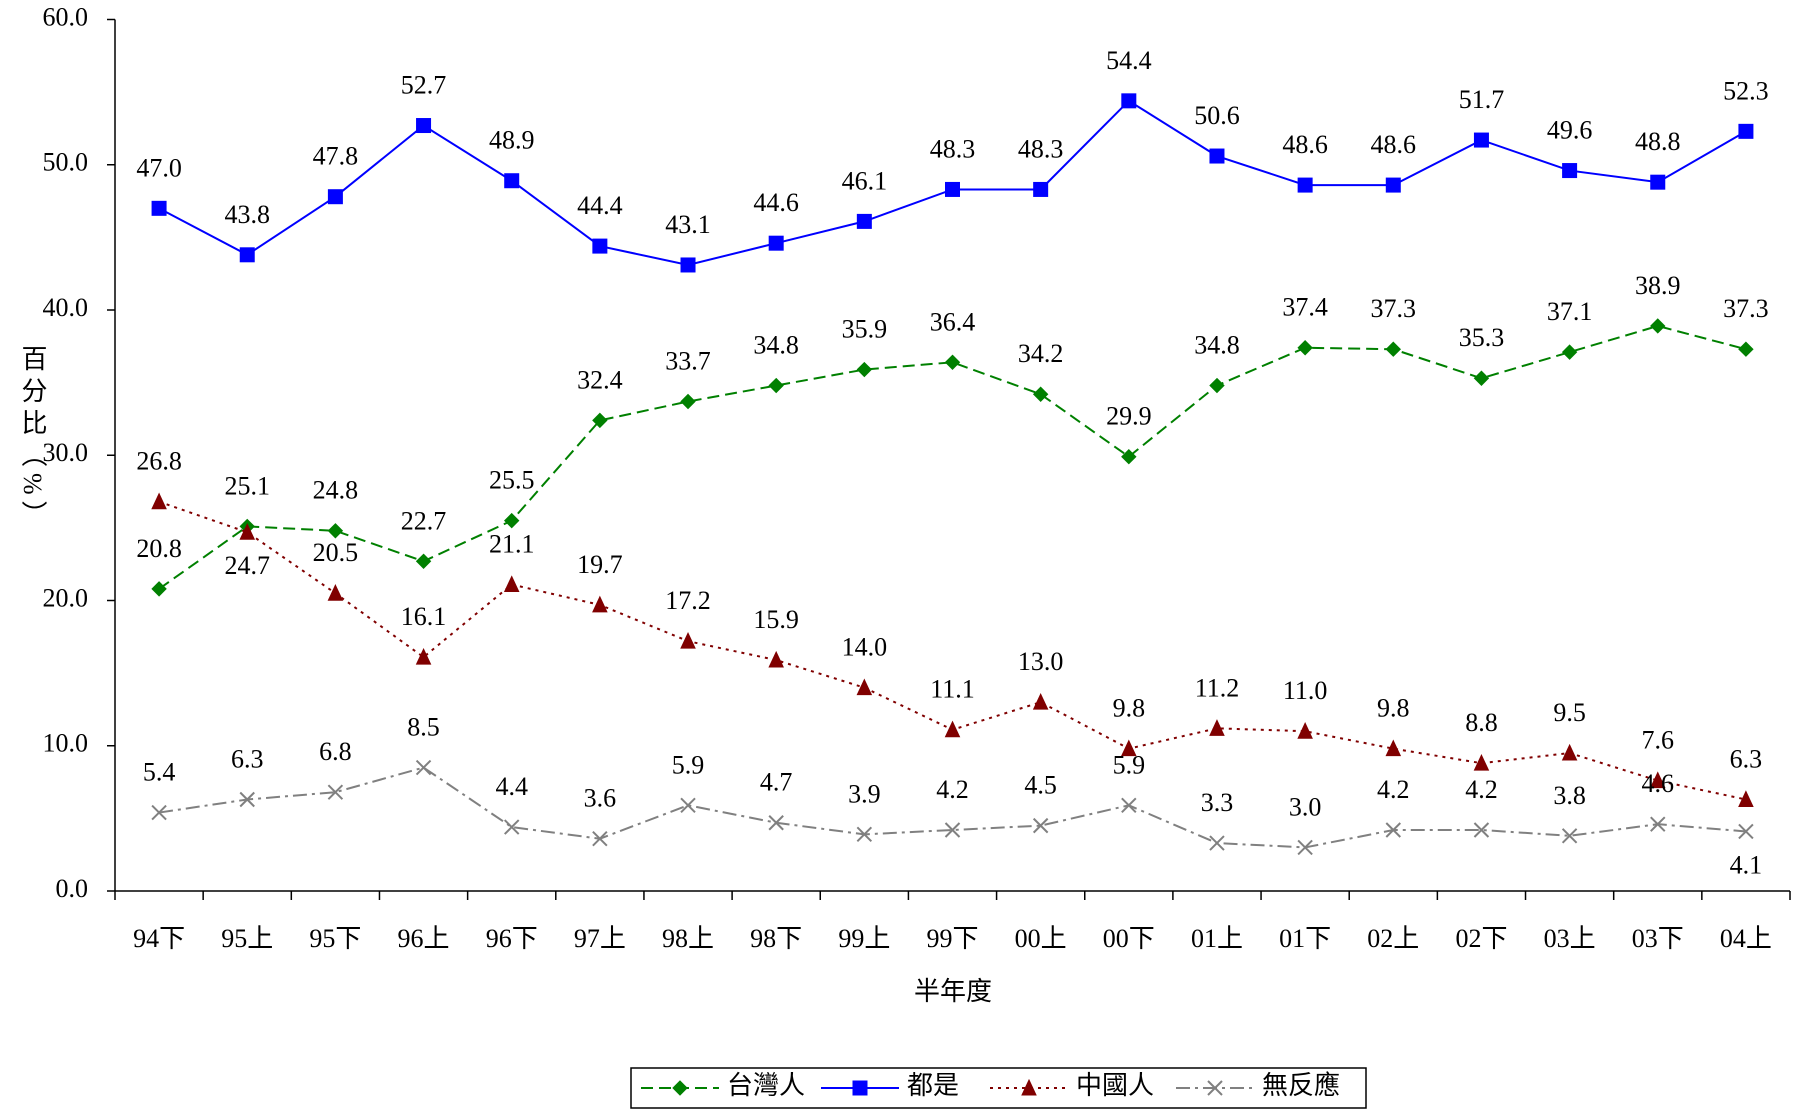 The height and width of the screenshot is (1110, 1796). What do you see at coordinates (424, 938) in the screenshot?
I see `x-tick-label: 96上` at bounding box center [424, 938].